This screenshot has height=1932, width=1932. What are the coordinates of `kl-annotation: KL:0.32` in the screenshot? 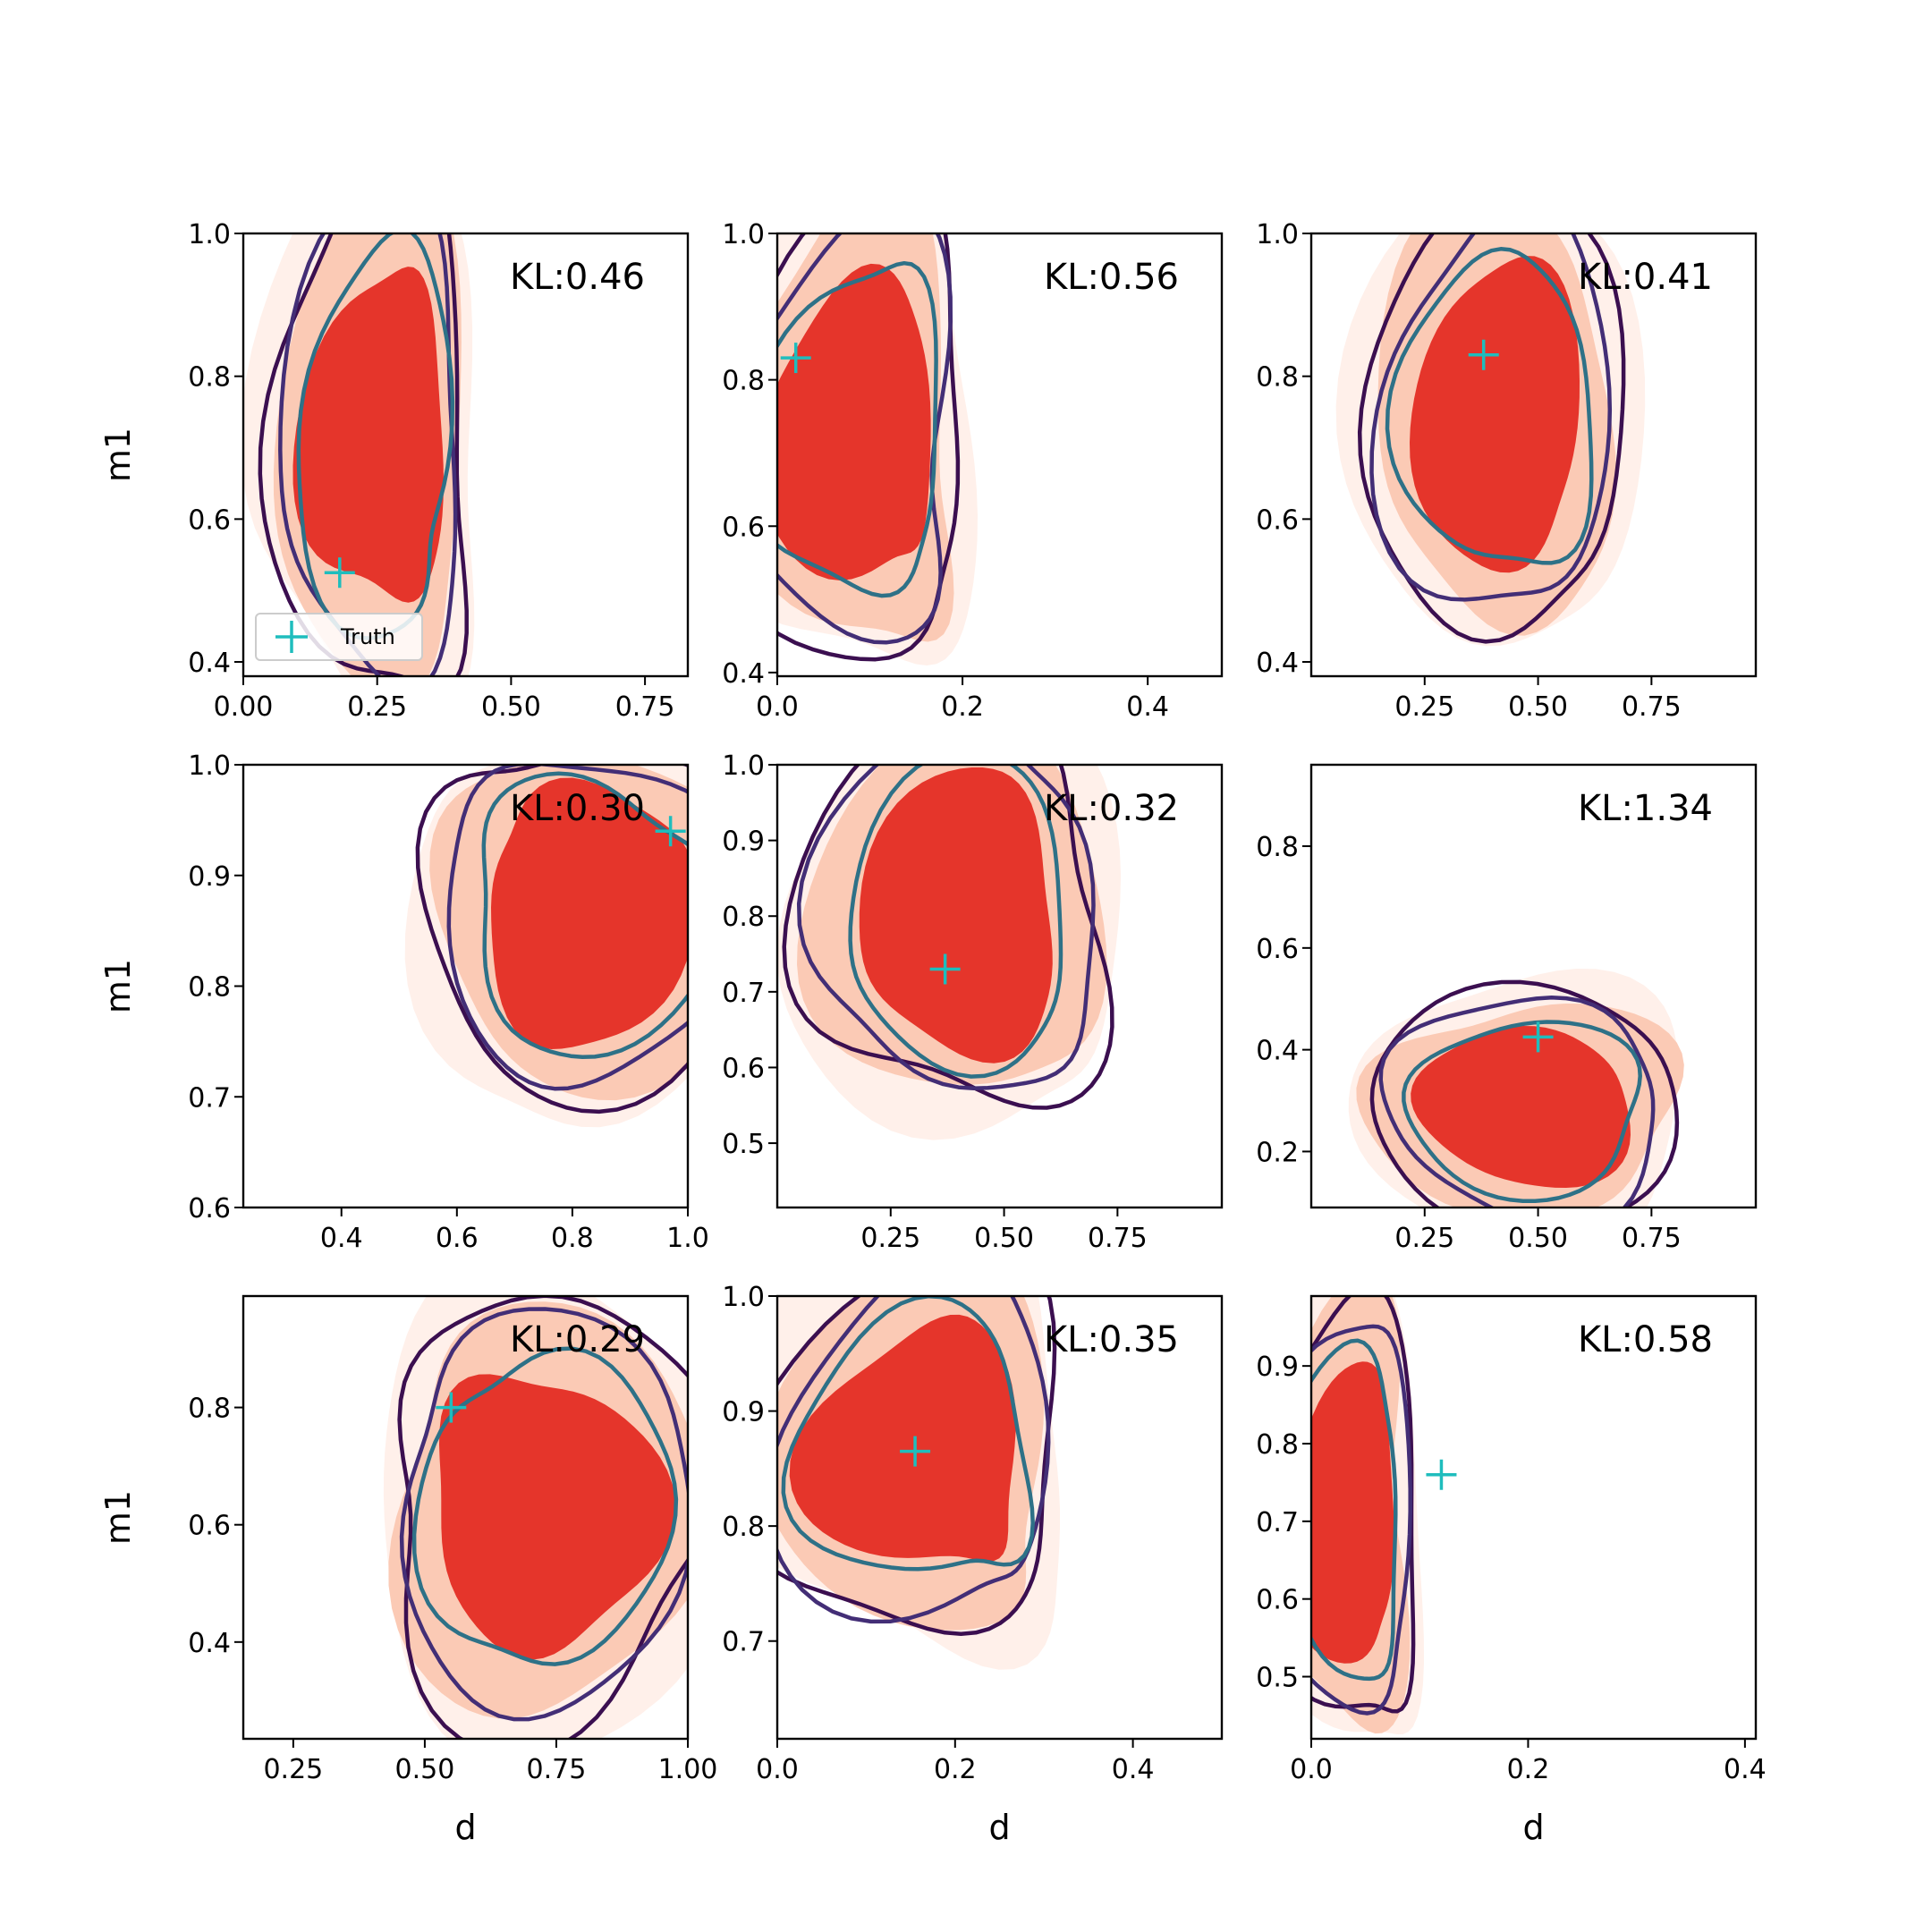 It's located at (1111, 808).